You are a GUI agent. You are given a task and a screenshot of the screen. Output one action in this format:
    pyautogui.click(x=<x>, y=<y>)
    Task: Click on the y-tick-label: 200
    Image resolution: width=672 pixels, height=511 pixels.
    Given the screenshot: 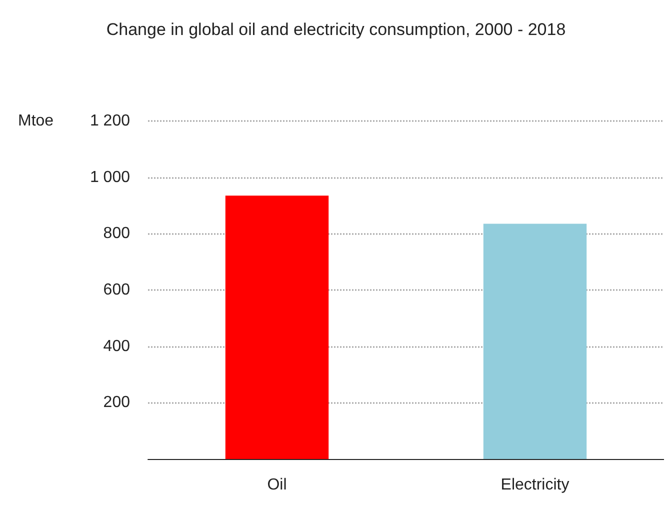 What is the action you would take?
    pyautogui.click(x=116, y=403)
    